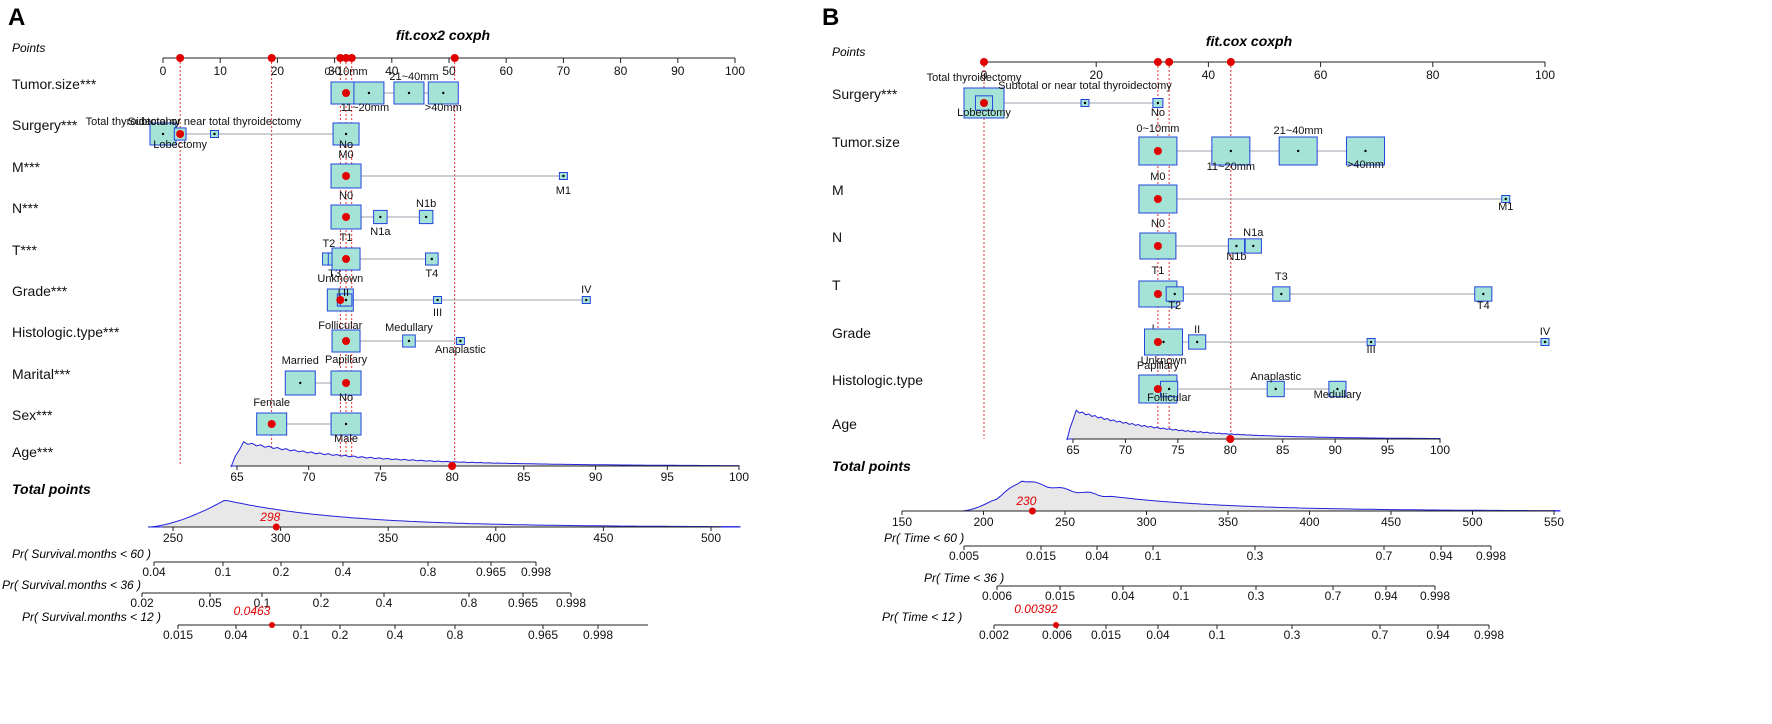 The width and height of the screenshot is (1772, 724). Describe the element at coordinates (838, 190) in the screenshot. I see `variable-label: M` at that location.